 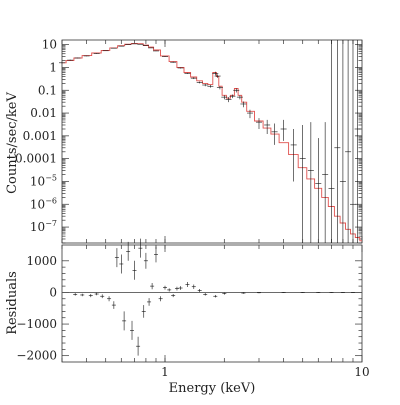 I want to click on y-tick-label: 1, so click(x=53, y=67).